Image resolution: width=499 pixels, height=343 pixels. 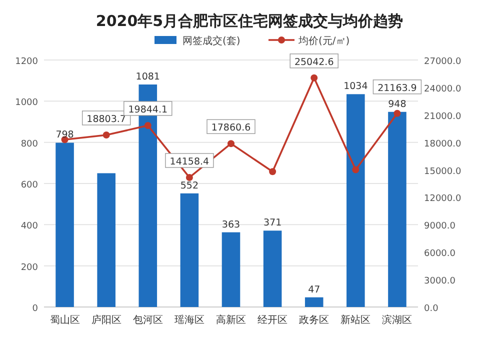 What do you see at coordinates (65, 320) in the screenshot?
I see `x-tick-label: 蜀山区` at bounding box center [65, 320].